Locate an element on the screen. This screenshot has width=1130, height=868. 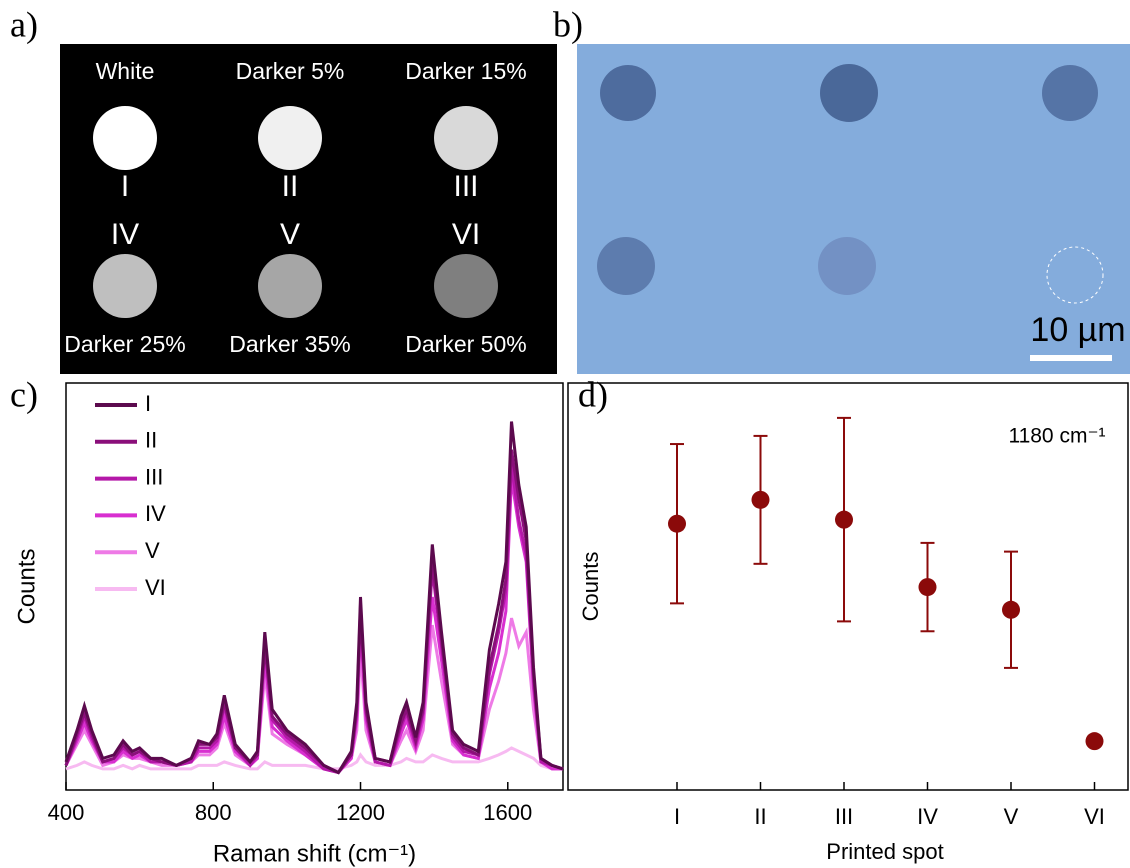
x-tick-label: II is located at coordinates (760, 816).